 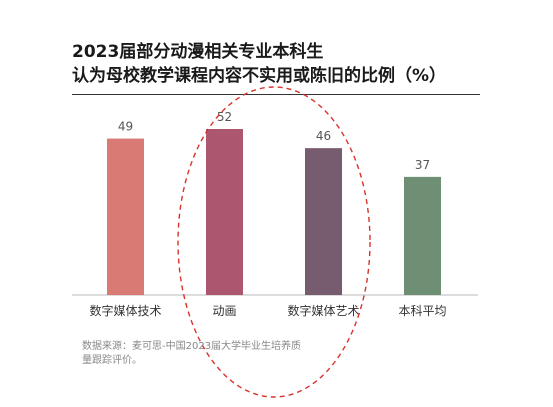 What do you see at coordinates (125, 127) in the screenshot?
I see `bar-1-value-label: 49` at bounding box center [125, 127].